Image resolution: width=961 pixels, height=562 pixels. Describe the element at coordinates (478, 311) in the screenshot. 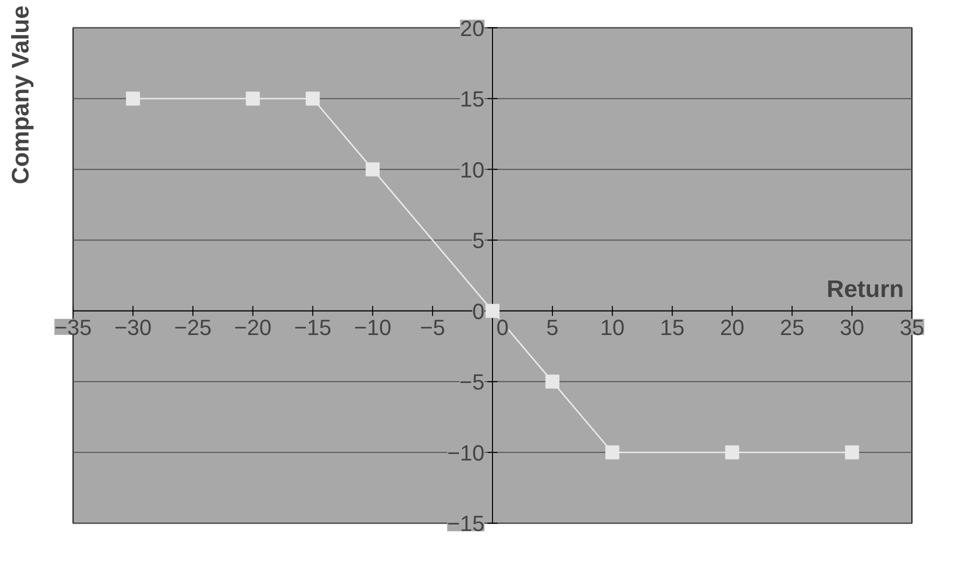

I see `y-tick-label: 0` at that location.